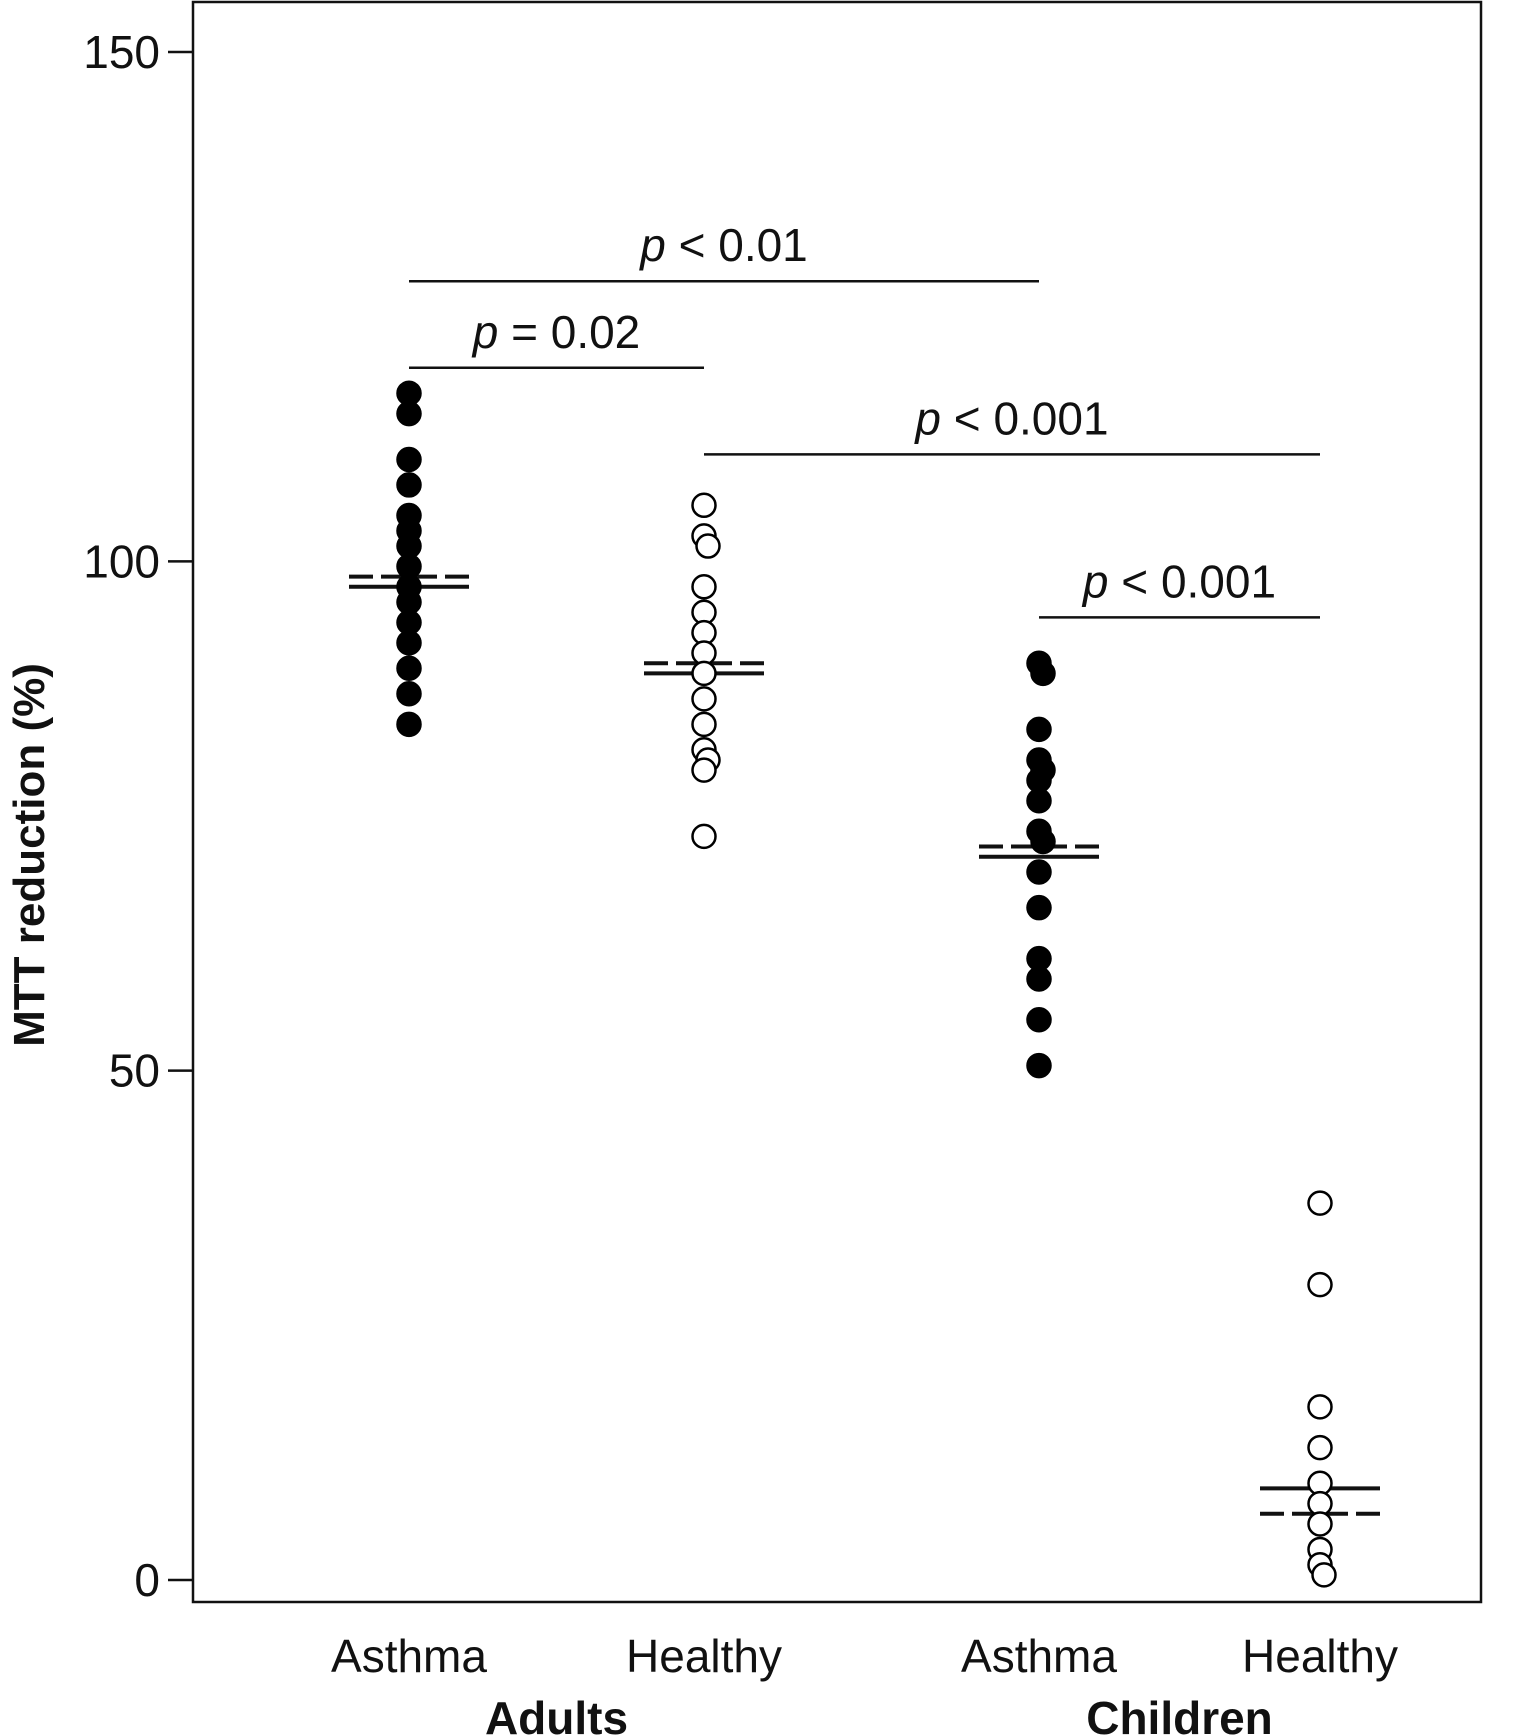  Describe the element at coordinates (409, 1656) in the screenshot. I see `category-label-0: Asthma` at that location.